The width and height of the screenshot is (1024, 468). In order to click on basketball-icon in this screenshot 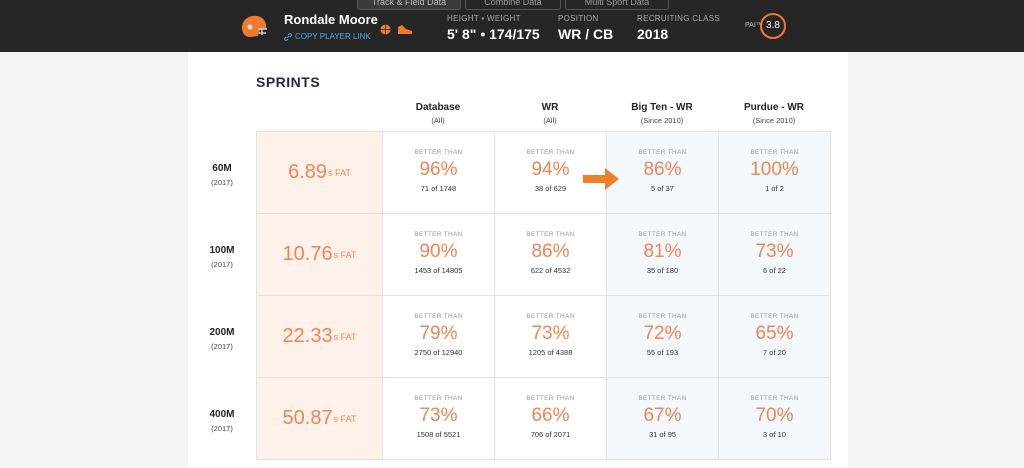, I will do `click(385, 29)`.